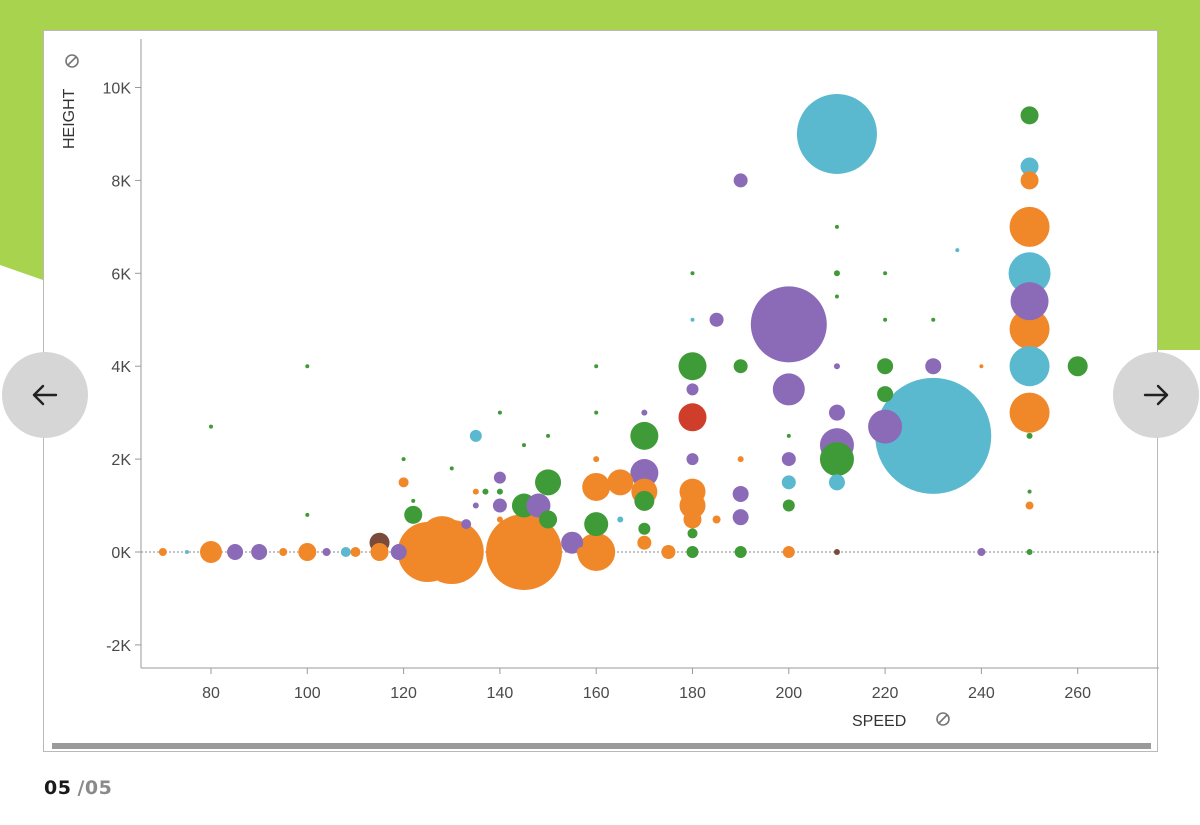 This screenshot has width=1200, height=825. What do you see at coordinates (45, 395) in the screenshot?
I see `prev-button` at bounding box center [45, 395].